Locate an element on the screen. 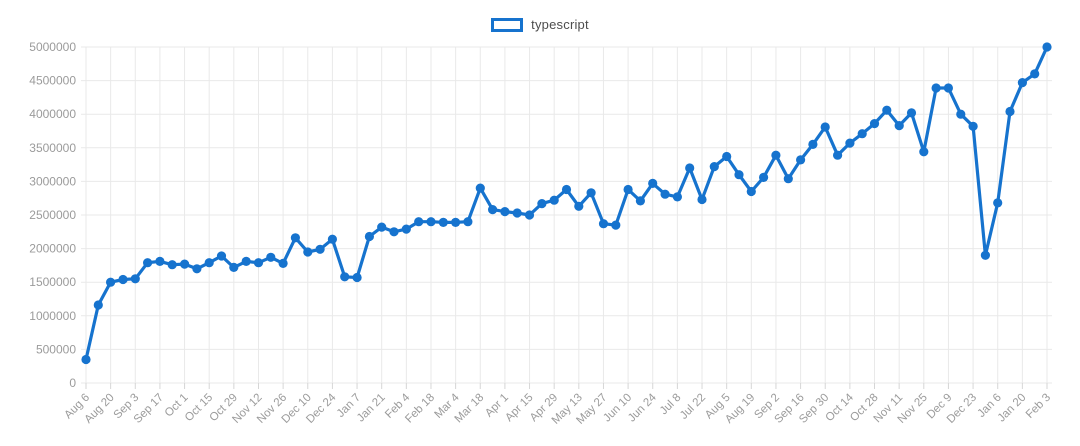 The width and height of the screenshot is (1080, 446). legend-label: typescript is located at coordinates (560, 24).